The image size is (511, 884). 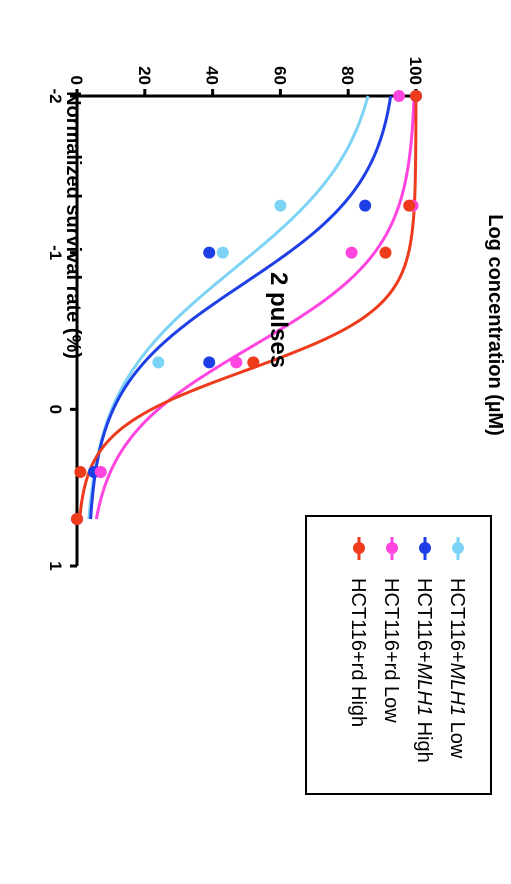 What do you see at coordinates (457, 737) in the screenshot?
I see `legend-label-segment: Low` at bounding box center [457, 737].